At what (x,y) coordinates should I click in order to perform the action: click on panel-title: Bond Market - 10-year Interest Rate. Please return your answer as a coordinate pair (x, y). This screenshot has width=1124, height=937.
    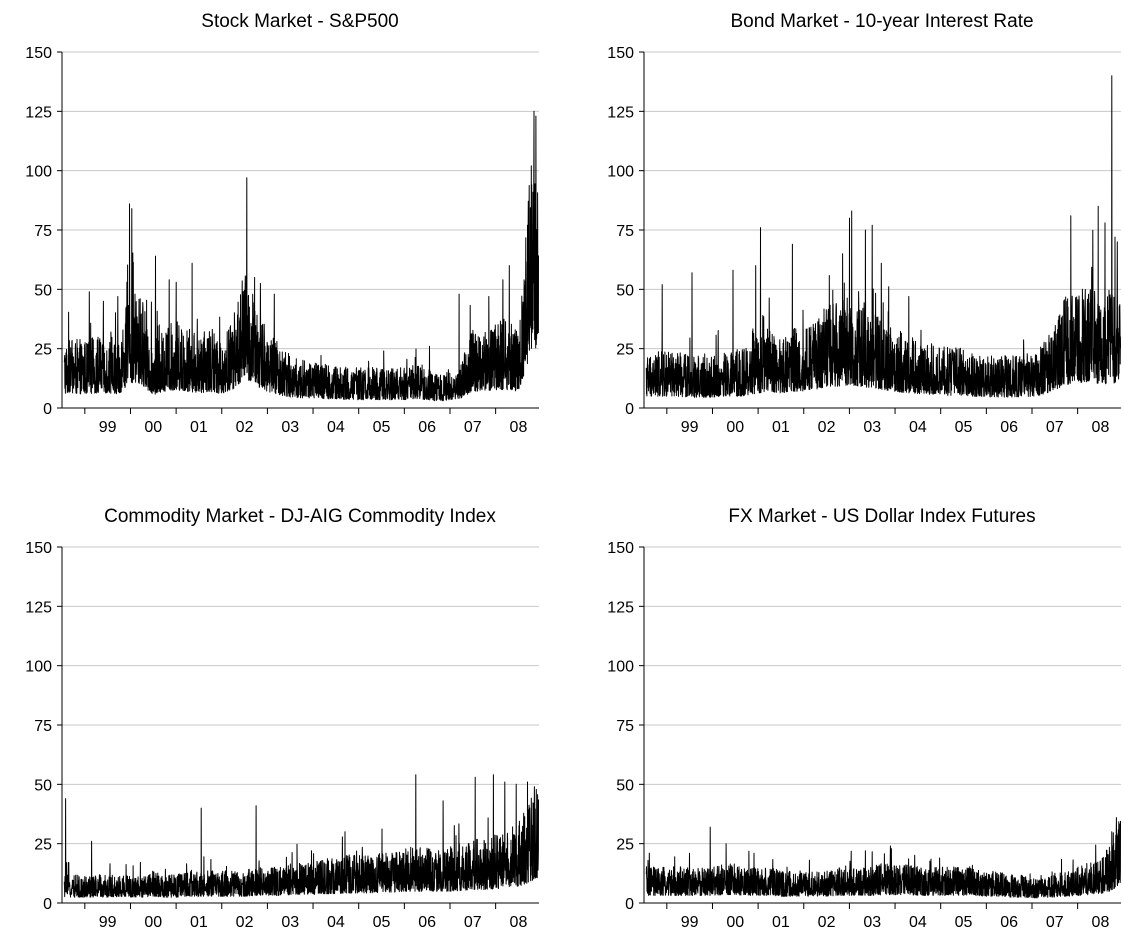
    Looking at the image, I should click on (881, 21).